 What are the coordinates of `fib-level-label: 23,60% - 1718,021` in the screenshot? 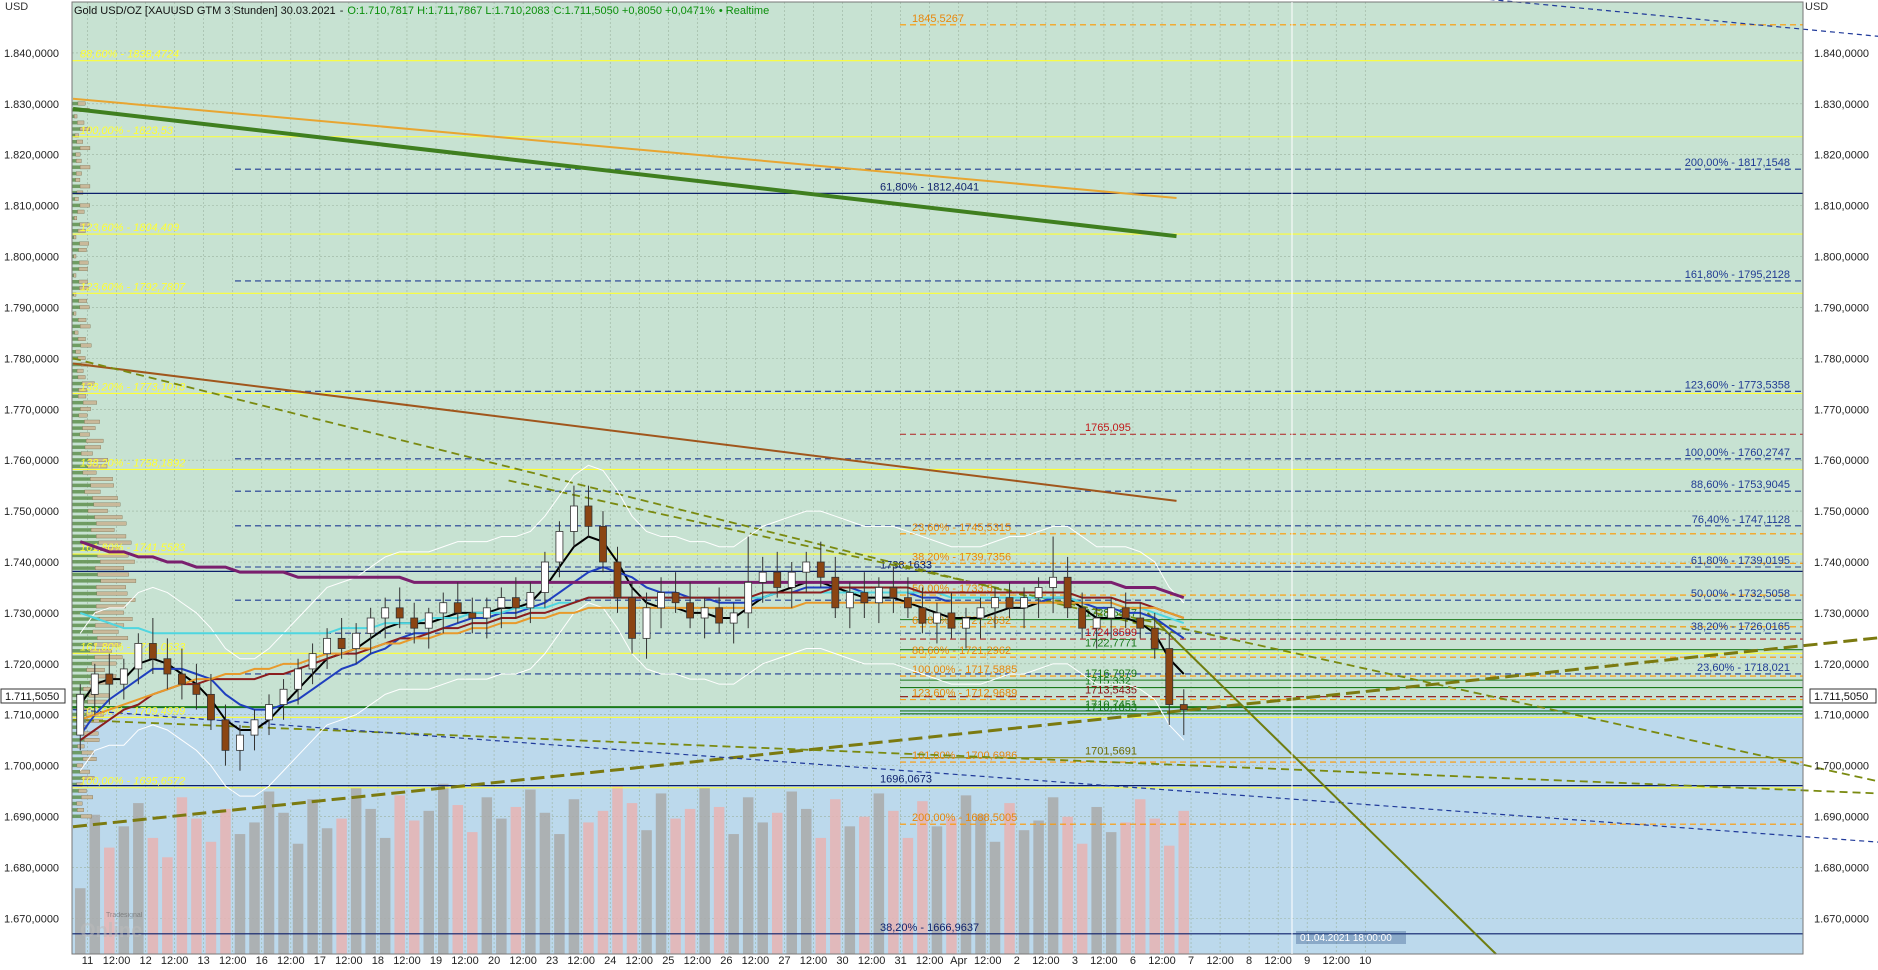 It's located at (1743, 668).